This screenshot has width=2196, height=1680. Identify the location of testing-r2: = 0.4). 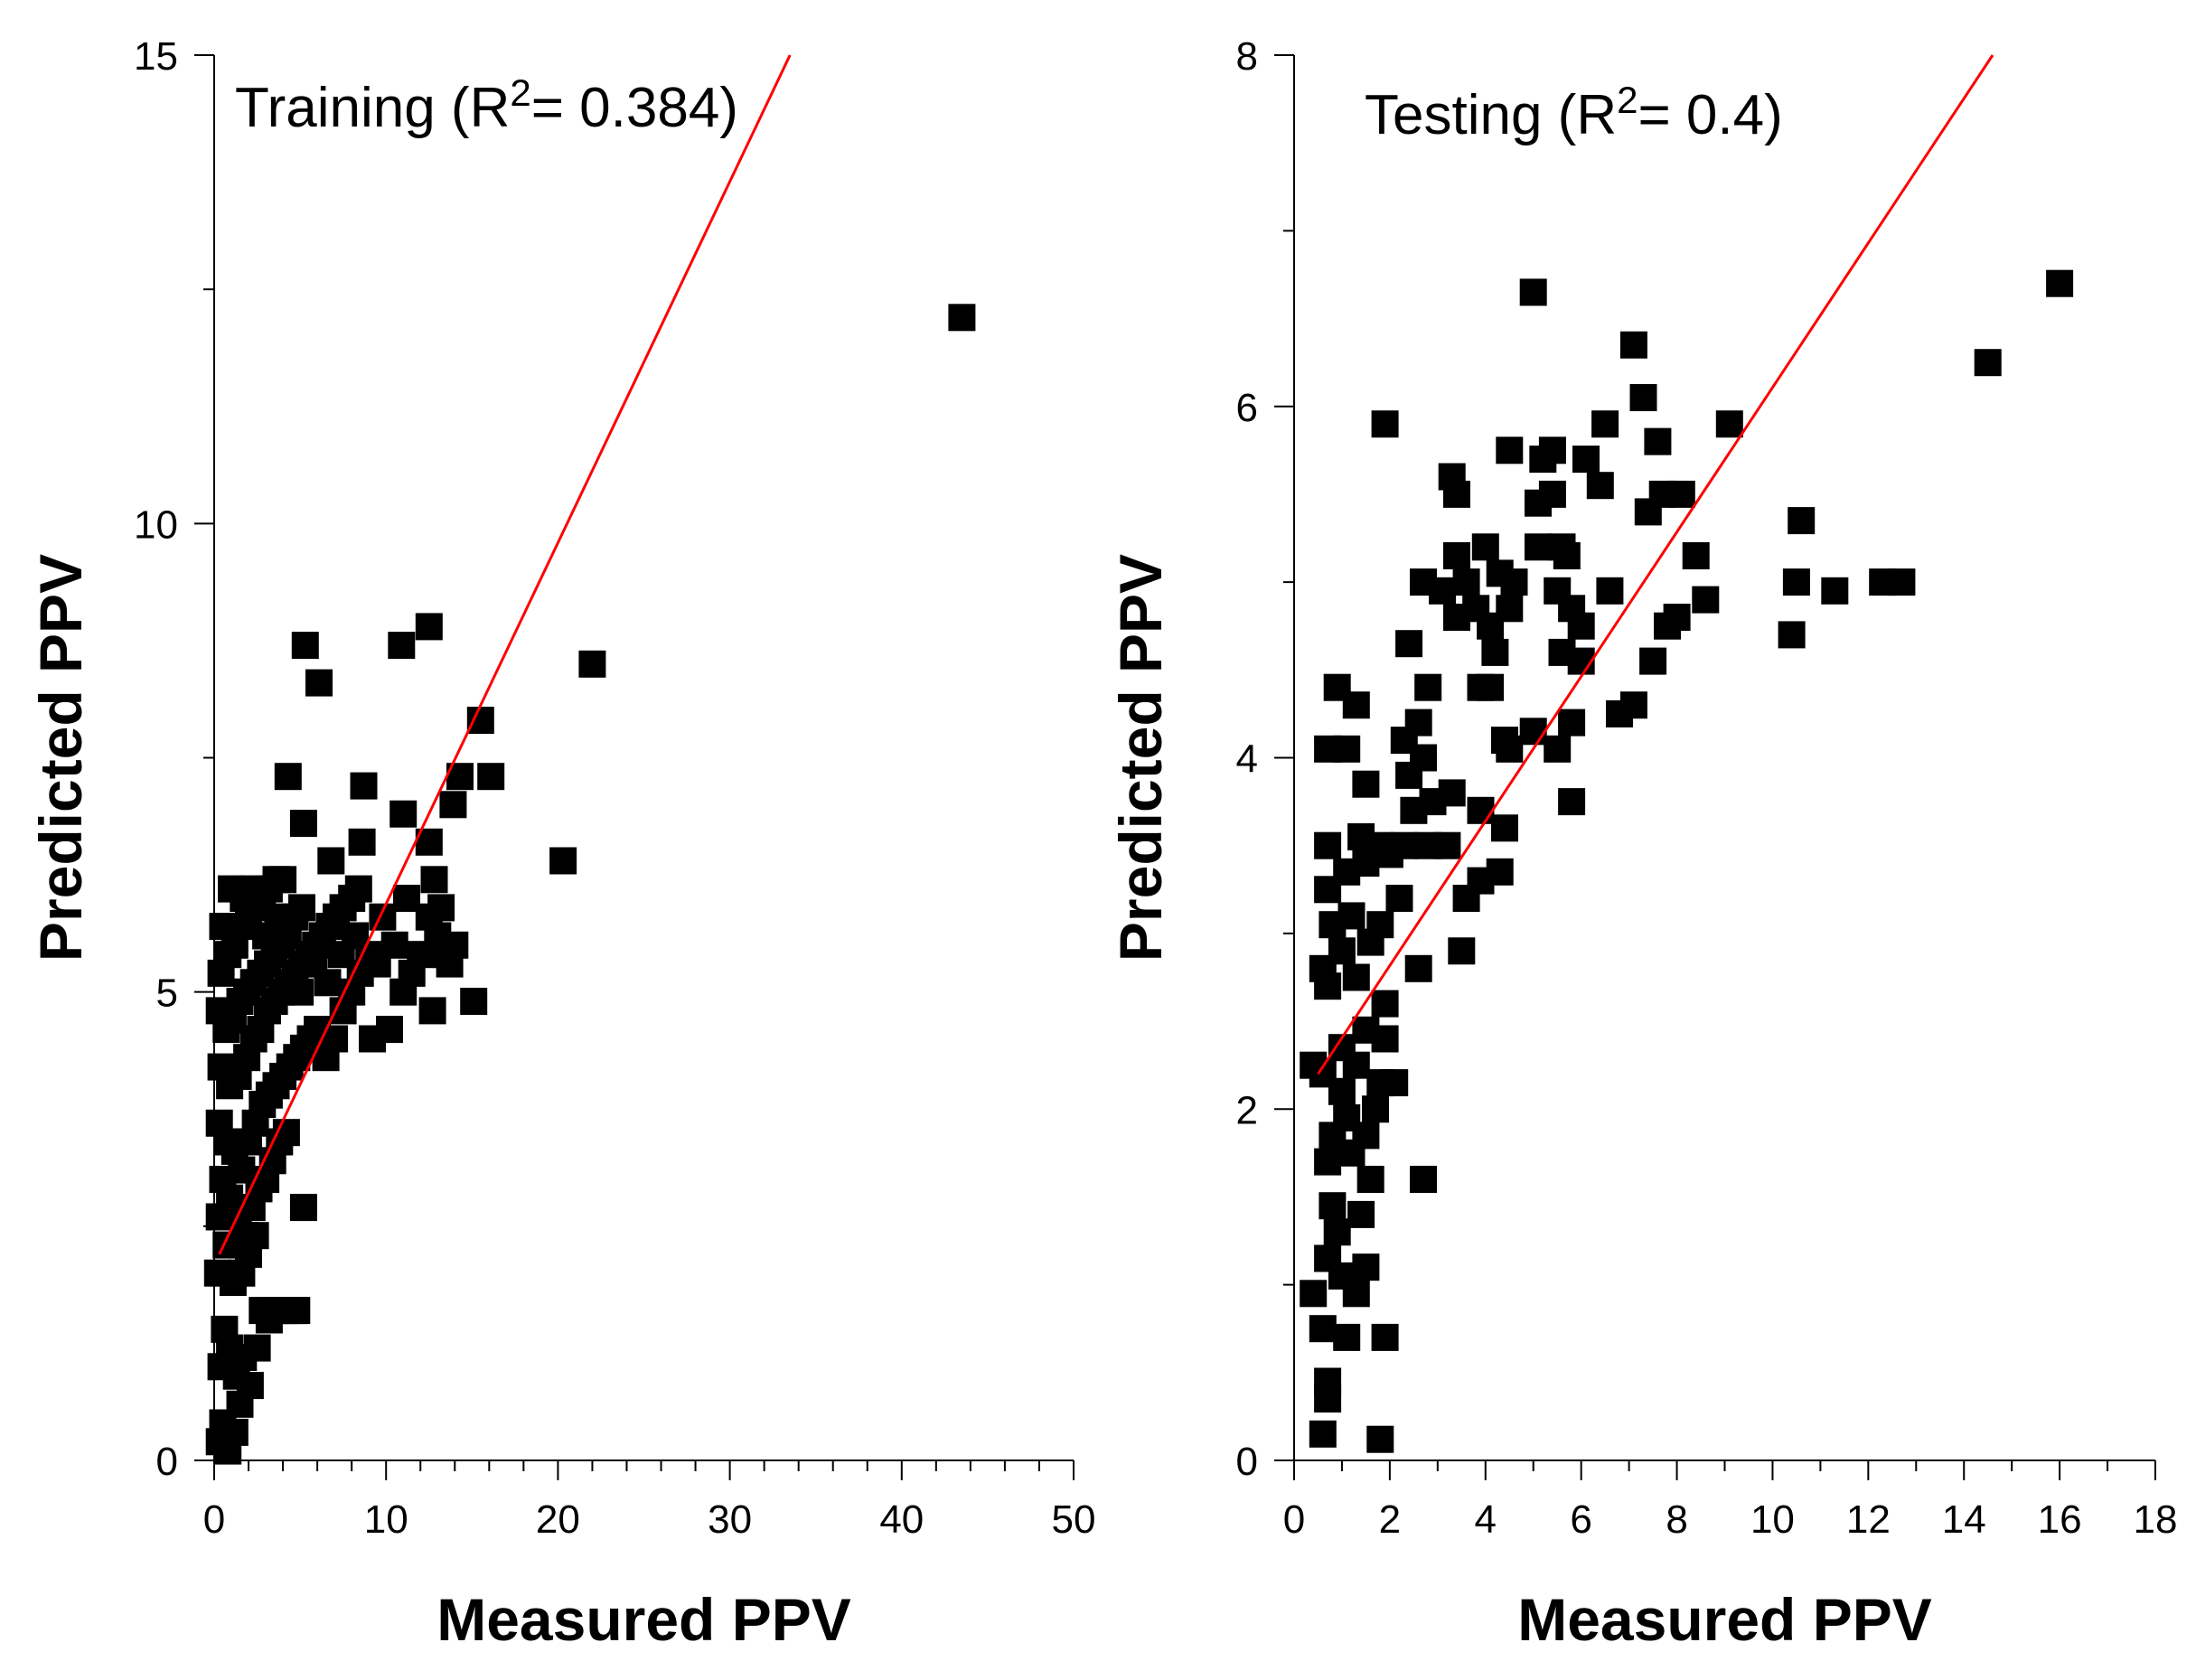
(1710, 115).